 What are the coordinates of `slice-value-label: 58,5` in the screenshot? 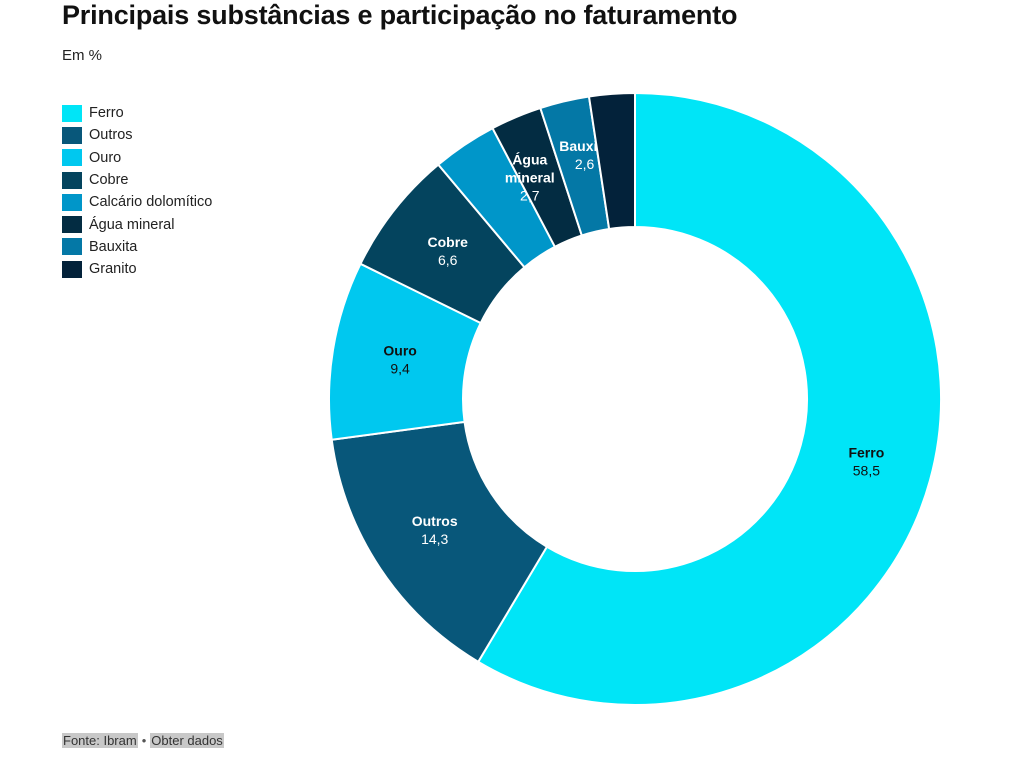 It's located at (866, 470).